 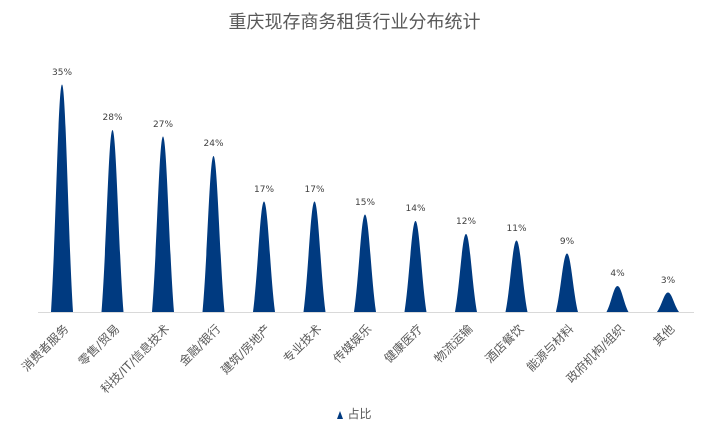 What do you see at coordinates (668, 280) in the screenshot?
I see `value-label: 3%` at bounding box center [668, 280].